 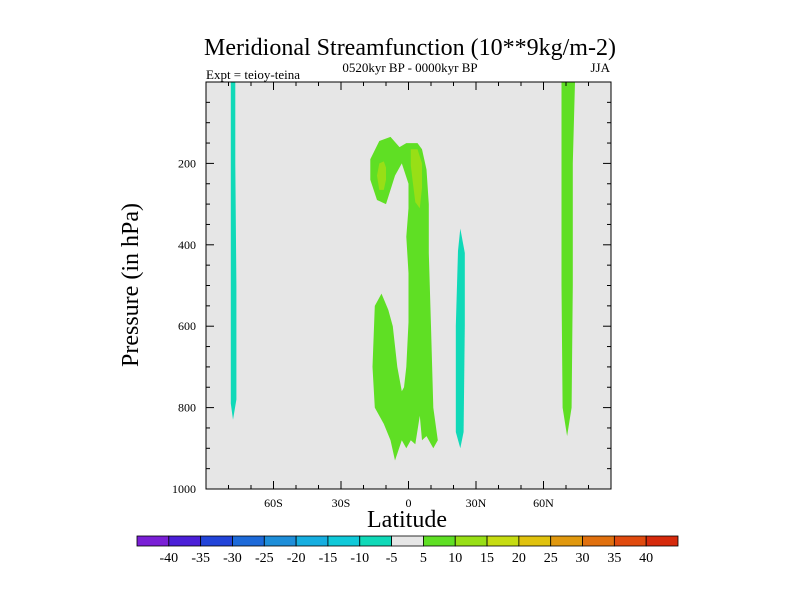 I want to click on colorbar-label: 35, so click(x=614, y=558).